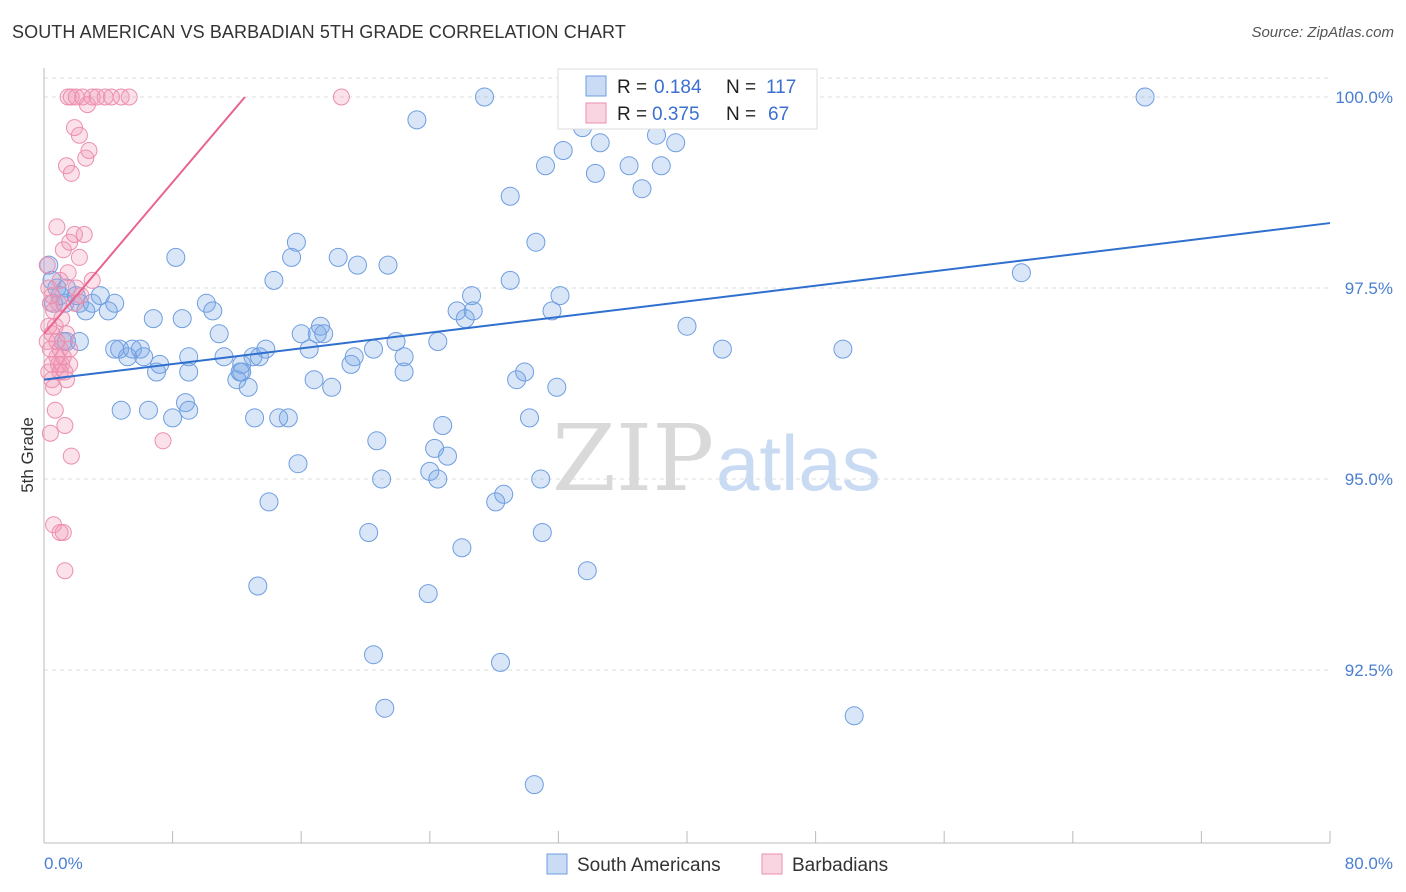 The image size is (1406, 892). What do you see at coordinates (1322, 32) in the screenshot?
I see `source-label: Source: ZipAtlas.com` at bounding box center [1322, 32].